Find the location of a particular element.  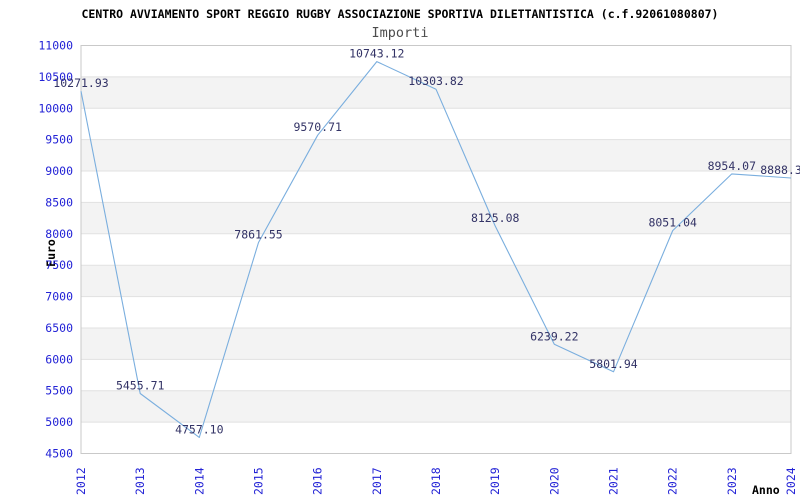

x-tick-label: 2023 is located at coordinates (732, 481).